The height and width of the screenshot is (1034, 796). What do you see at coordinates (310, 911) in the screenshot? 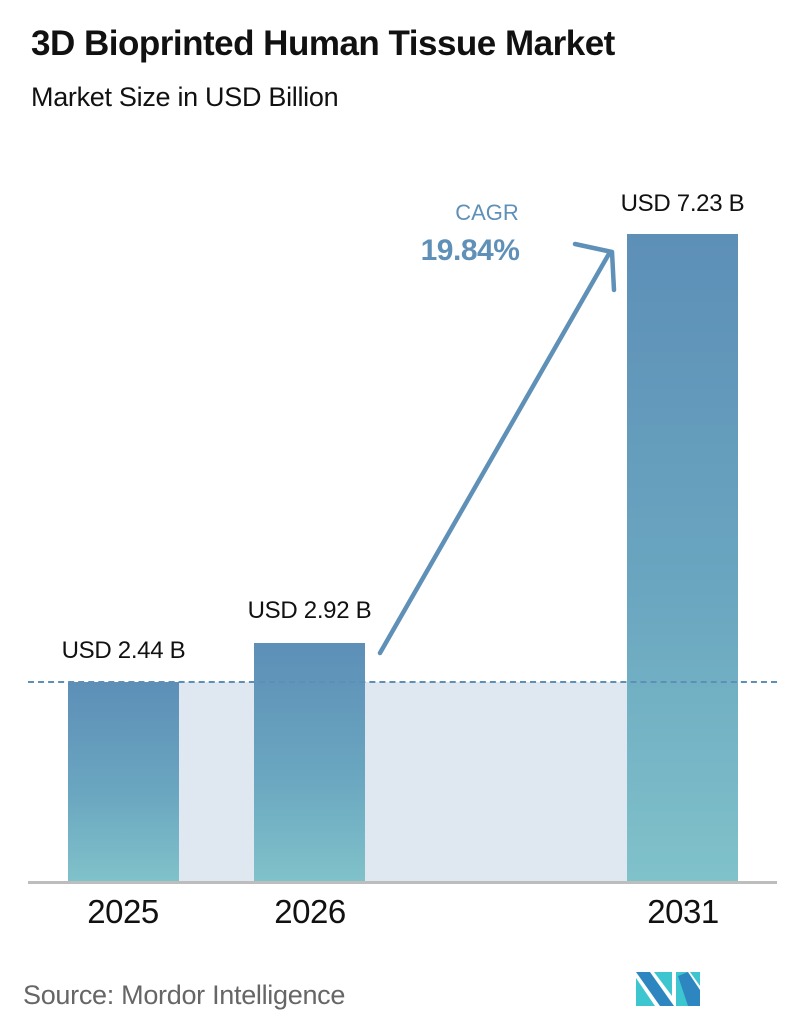
I see `x-label-2026: 2026` at bounding box center [310, 911].